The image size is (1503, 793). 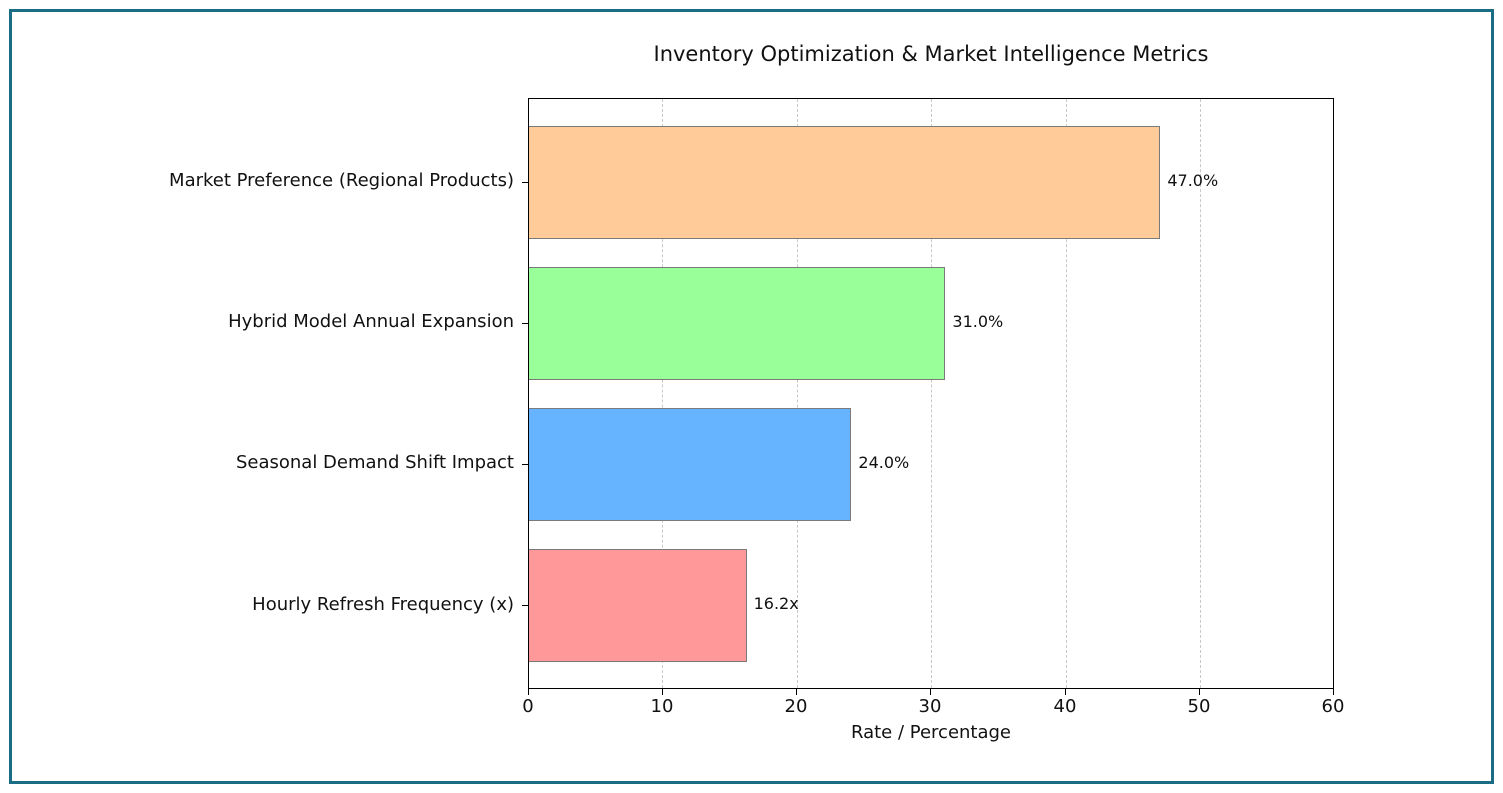 I want to click on bar-market-preference, so click(x=845, y=182).